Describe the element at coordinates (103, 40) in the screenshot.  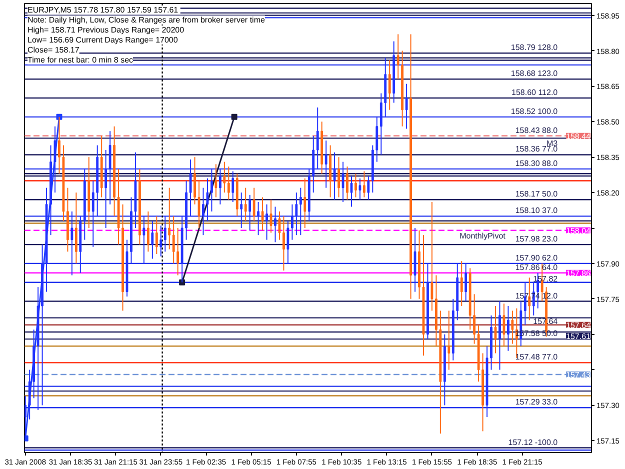
I see `annotation: Low= 156.69 Current Days Range= 17000` at that location.